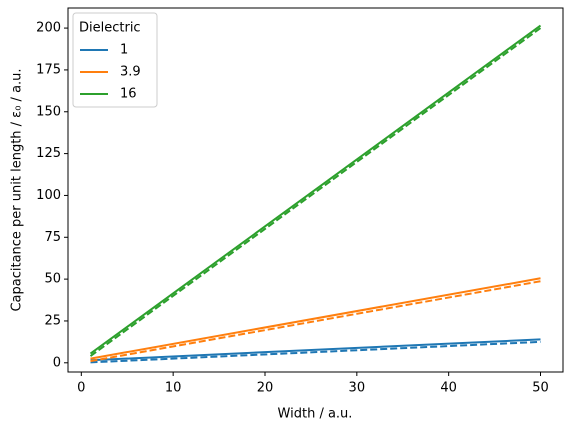  What do you see at coordinates (110, 28) in the screenshot?
I see `legend-title: Dielectric` at bounding box center [110, 28].